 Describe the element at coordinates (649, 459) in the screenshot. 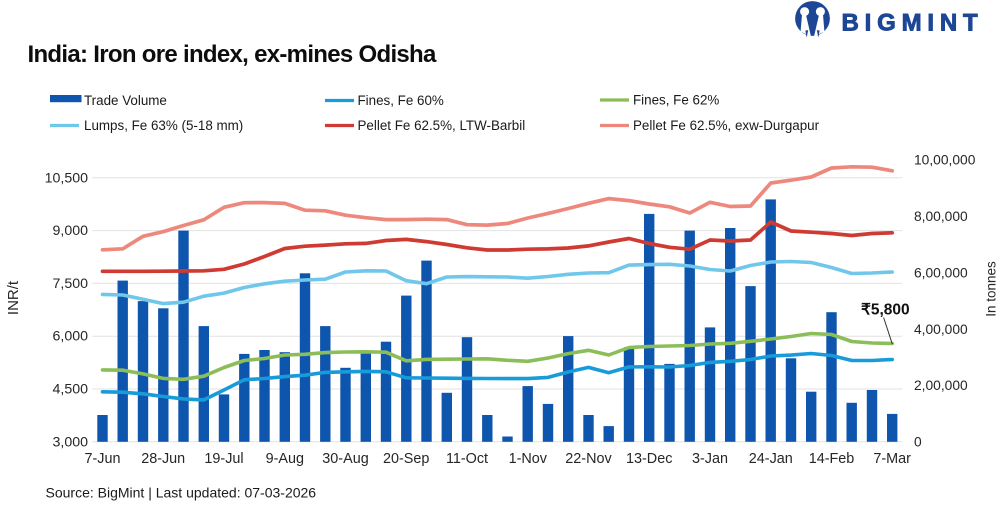

I see `svg-text: 13-Dec` at that location.